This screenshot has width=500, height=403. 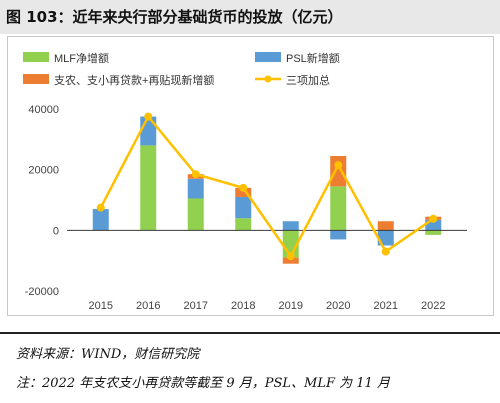 I want to click on figure-title: 图 103：近年来央行部分基础货币的投放（亿元）, so click(x=174, y=17).